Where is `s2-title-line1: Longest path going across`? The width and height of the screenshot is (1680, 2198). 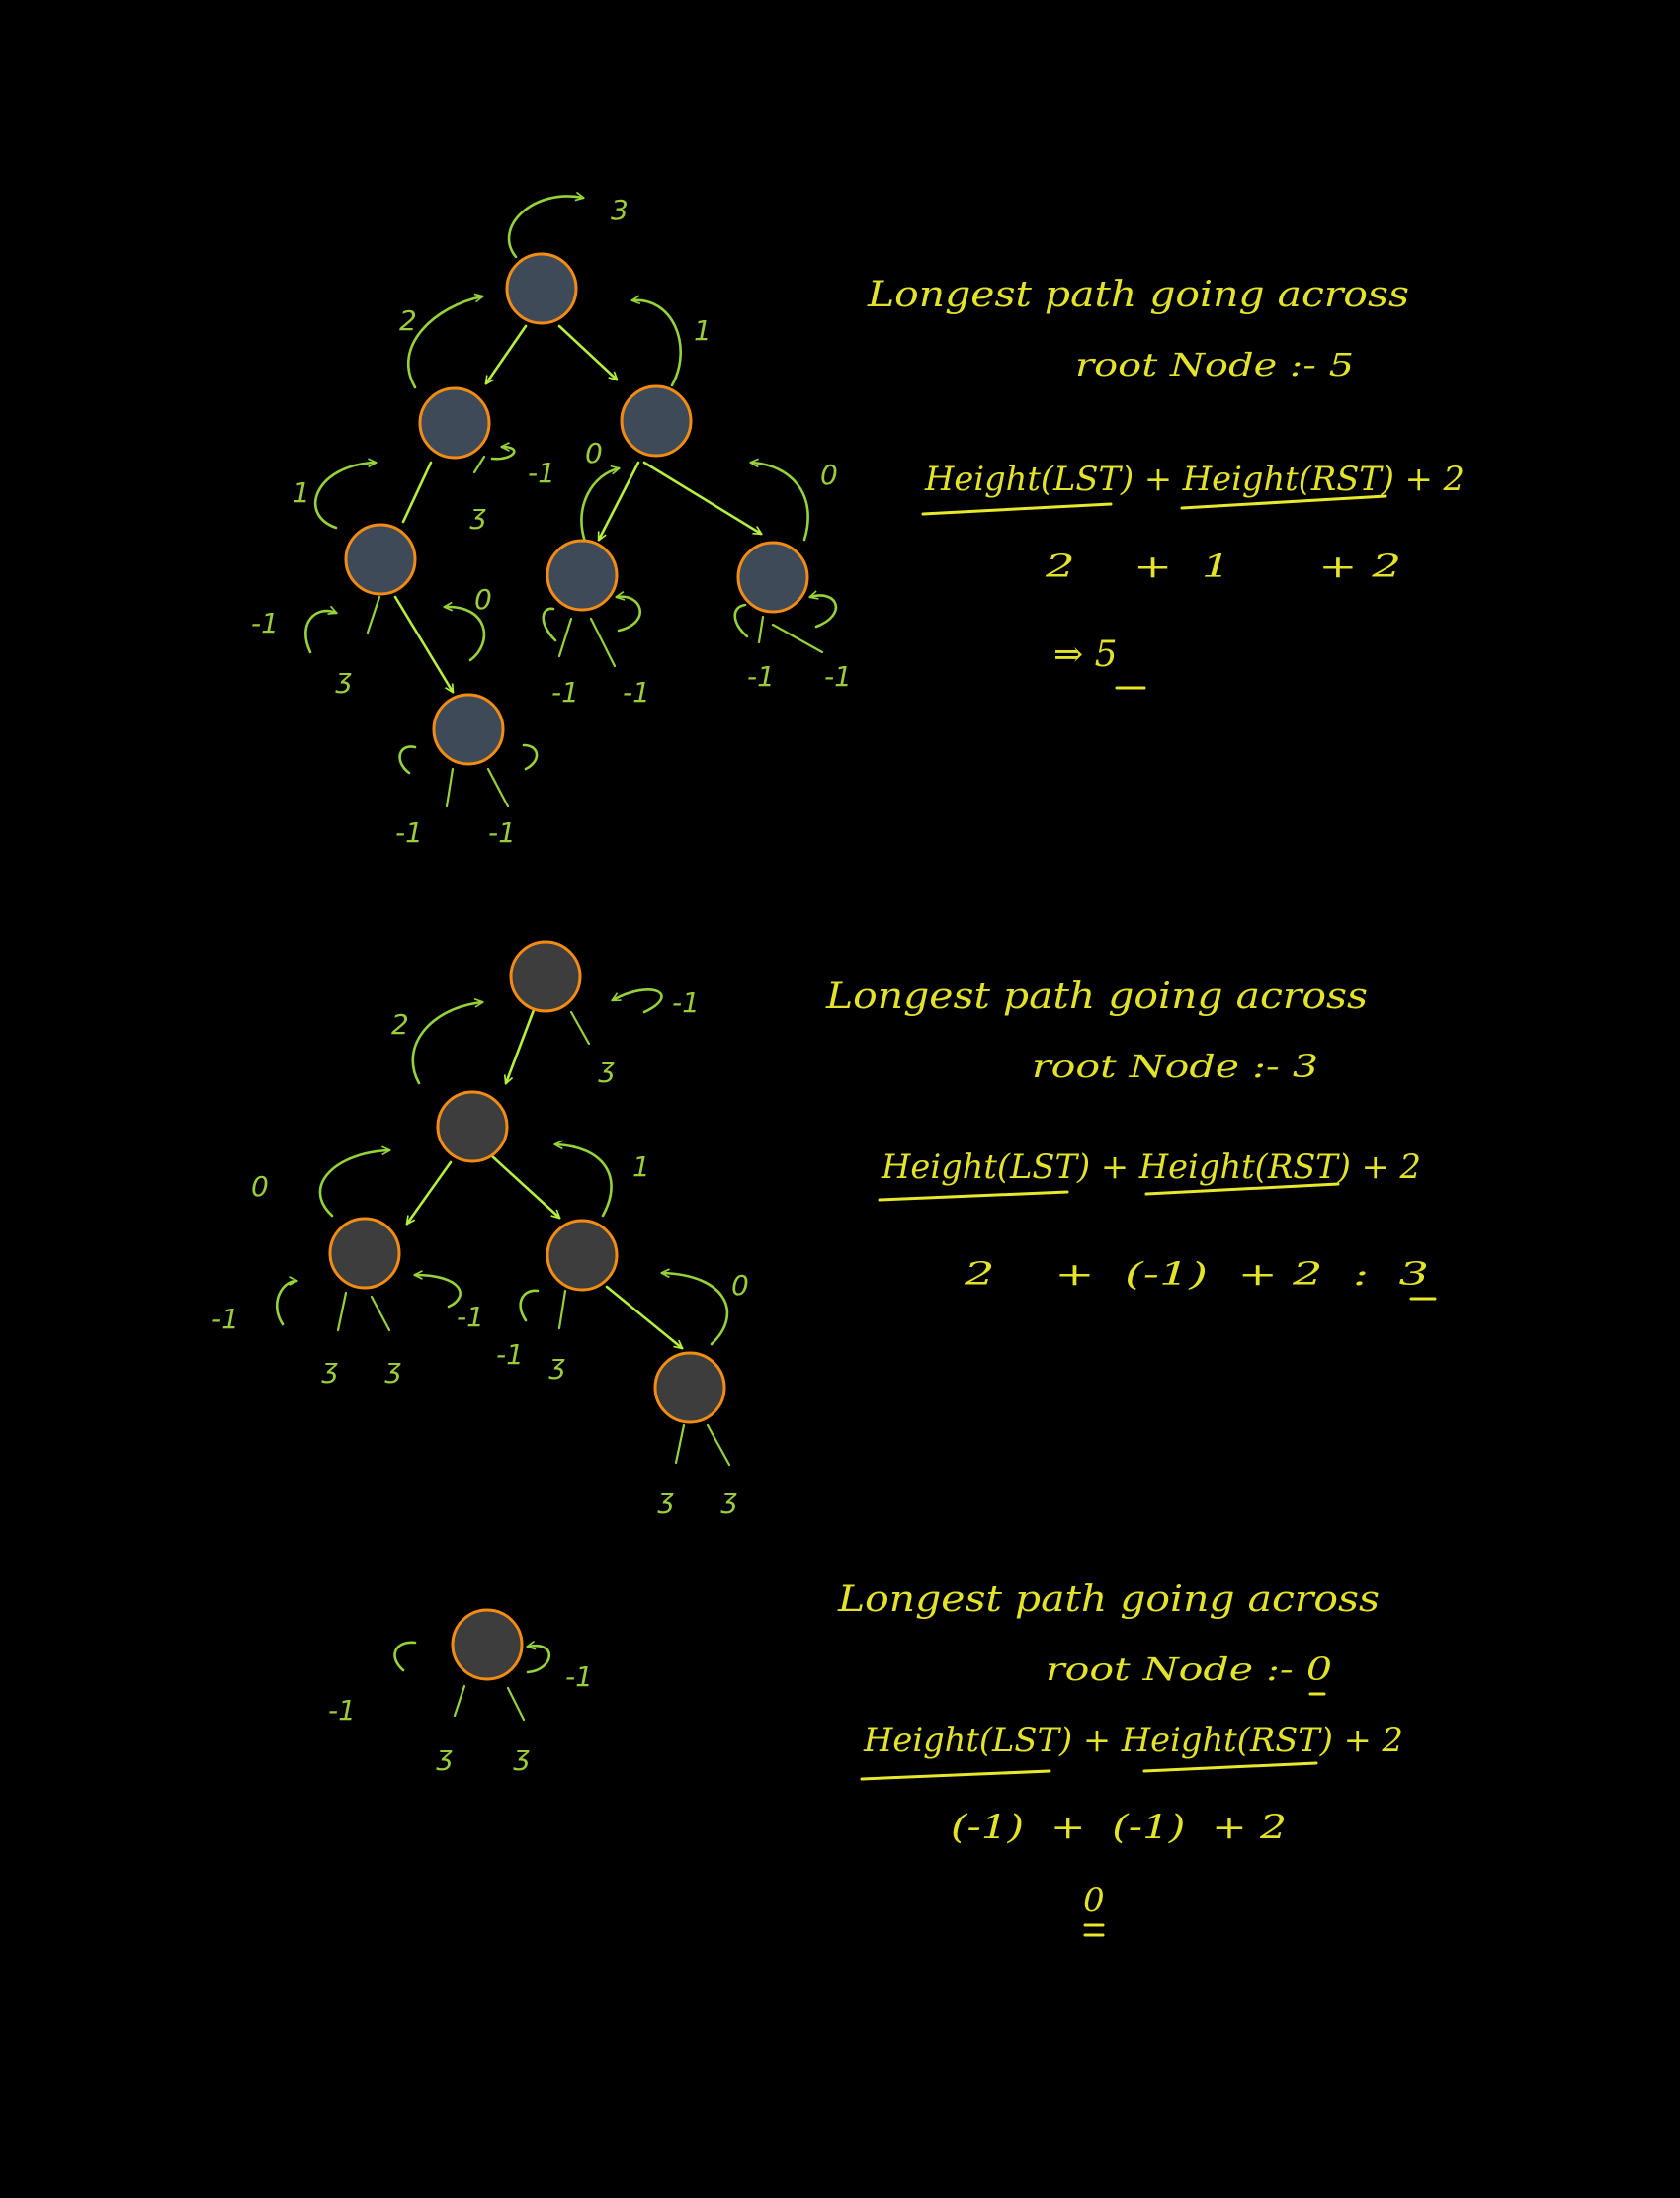
s2-title-line1: Longest path going across is located at coordinates (1096, 996).